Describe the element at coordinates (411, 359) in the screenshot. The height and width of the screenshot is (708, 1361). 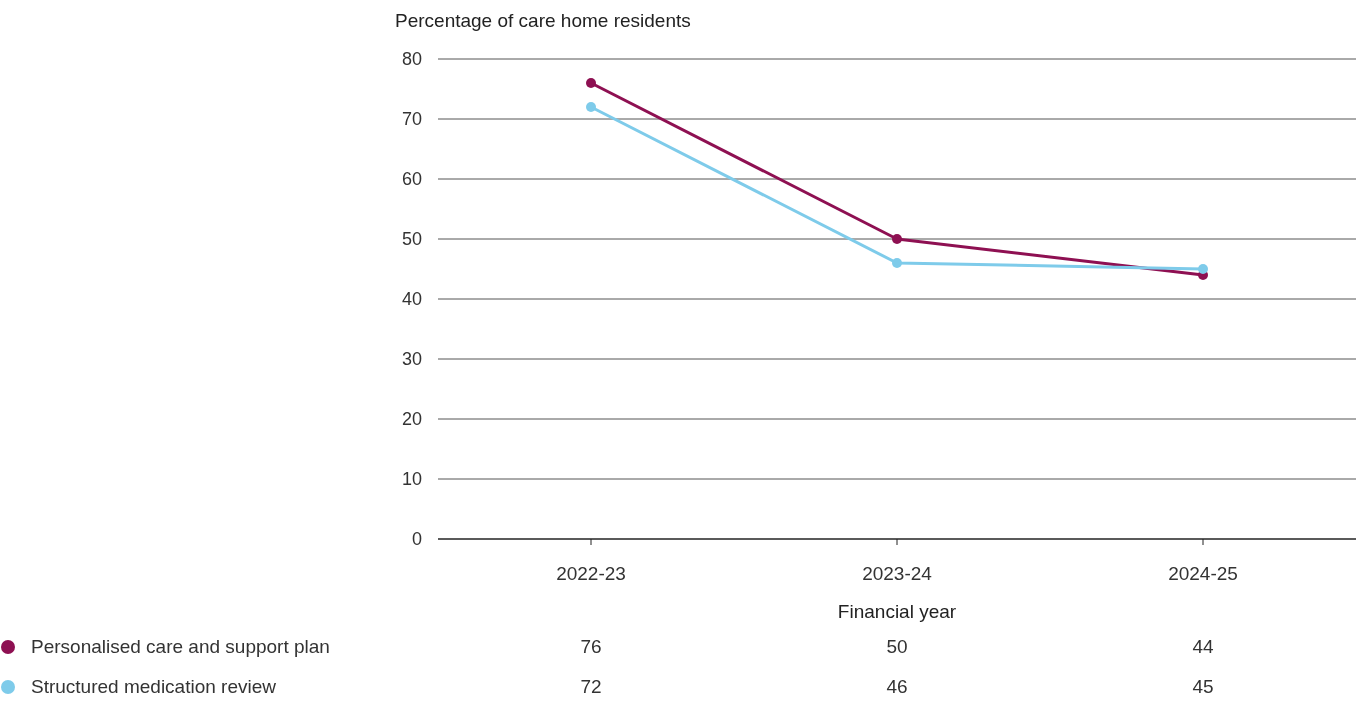
I see `y-tick-label: 30` at that location.